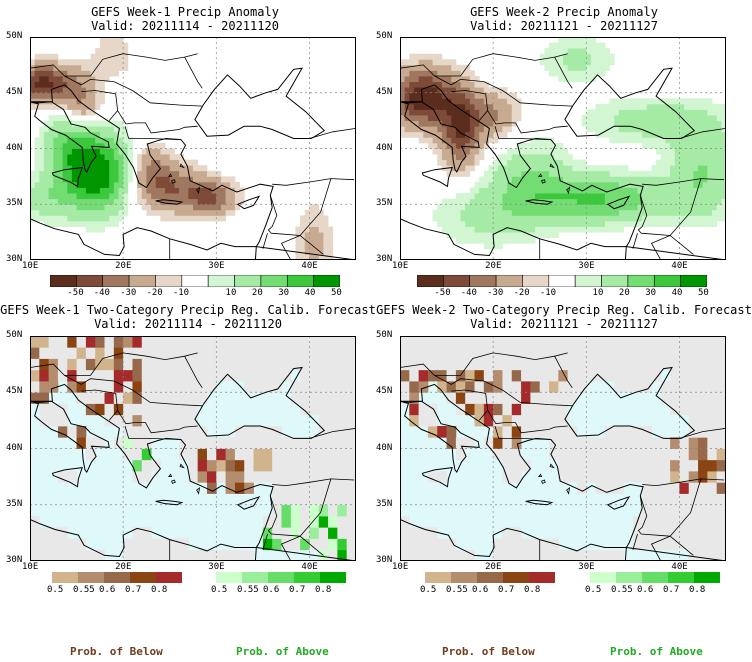 This screenshot has height=662, width=752. Describe the element at coordinates (333, 577) in the screenshot. I see `prob-swatch` at that location.